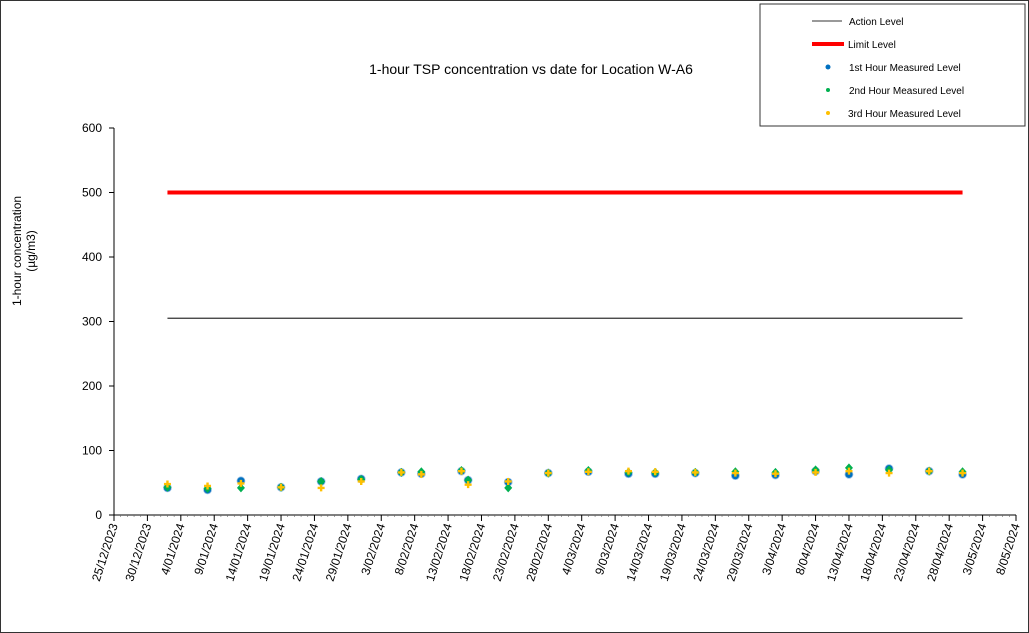  Describe the element at coordinates (92, 128) in the screenshot. I see `y-tick-label: 600` at that location.